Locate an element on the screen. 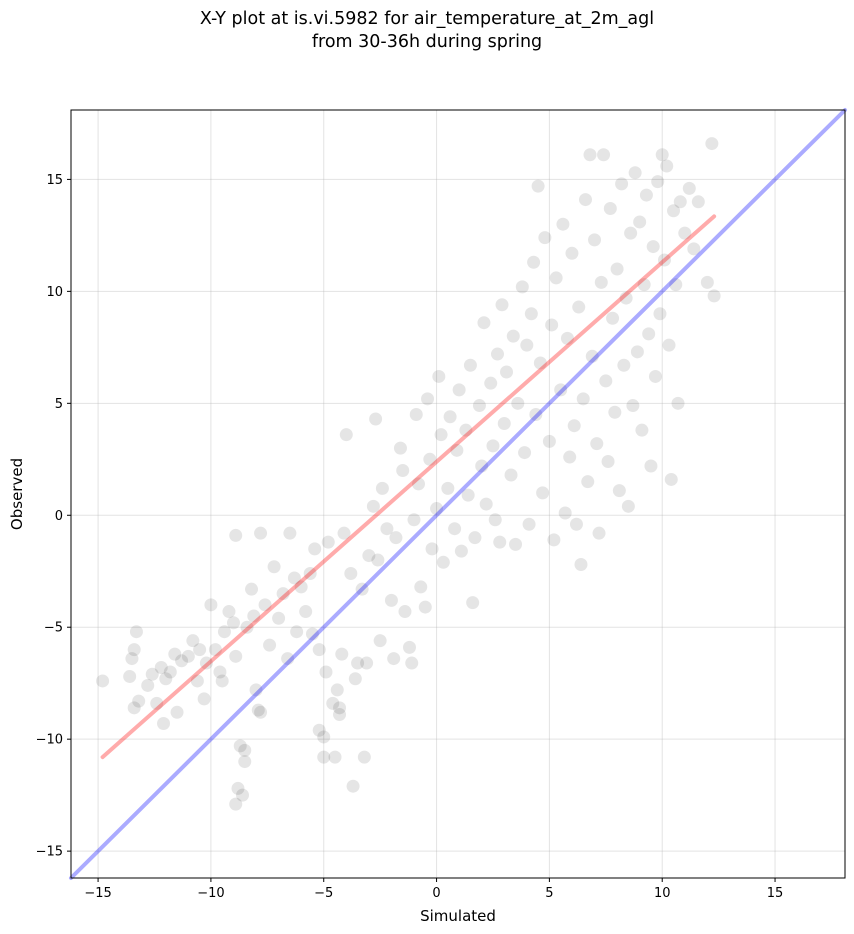 The width and height of the screenshot is (854, 934). y-axis-ticks: −15 −10 −5 0 5 10 15 is located at coordinates (53, 516).